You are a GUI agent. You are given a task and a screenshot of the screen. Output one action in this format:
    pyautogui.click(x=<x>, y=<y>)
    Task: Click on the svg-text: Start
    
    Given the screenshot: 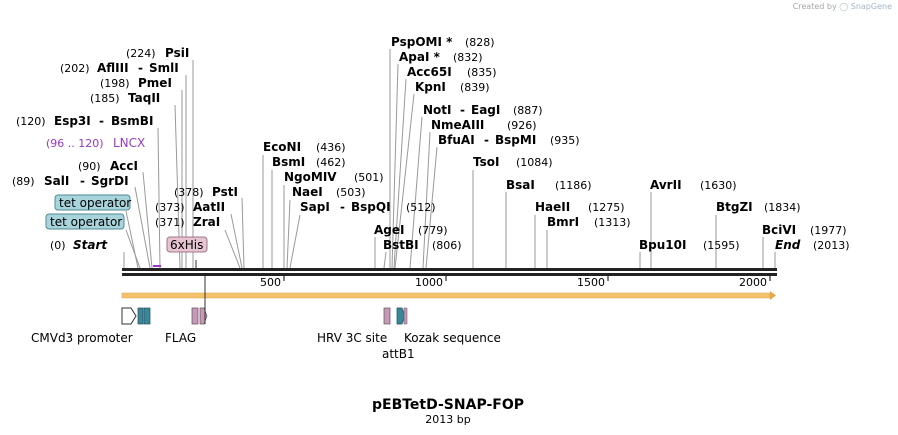 What is the action you would take?
    pyautogui.click(x=90, y=245)
    